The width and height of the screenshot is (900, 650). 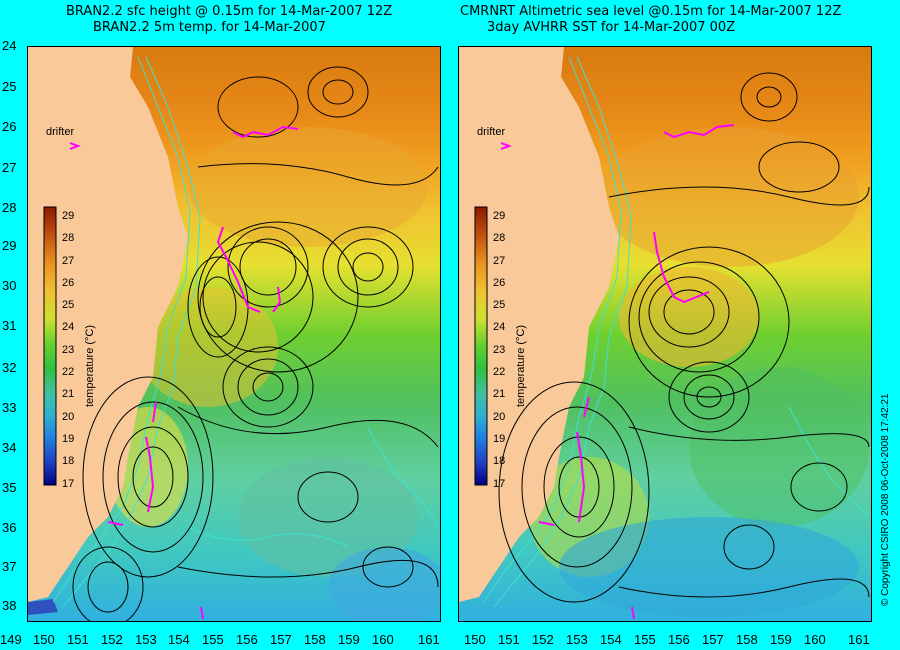 I want to click on right-colorbar-ticks: 29 28 27 26 25 24 23 22 21 20 19 18 17, so click(x=499, y=350).